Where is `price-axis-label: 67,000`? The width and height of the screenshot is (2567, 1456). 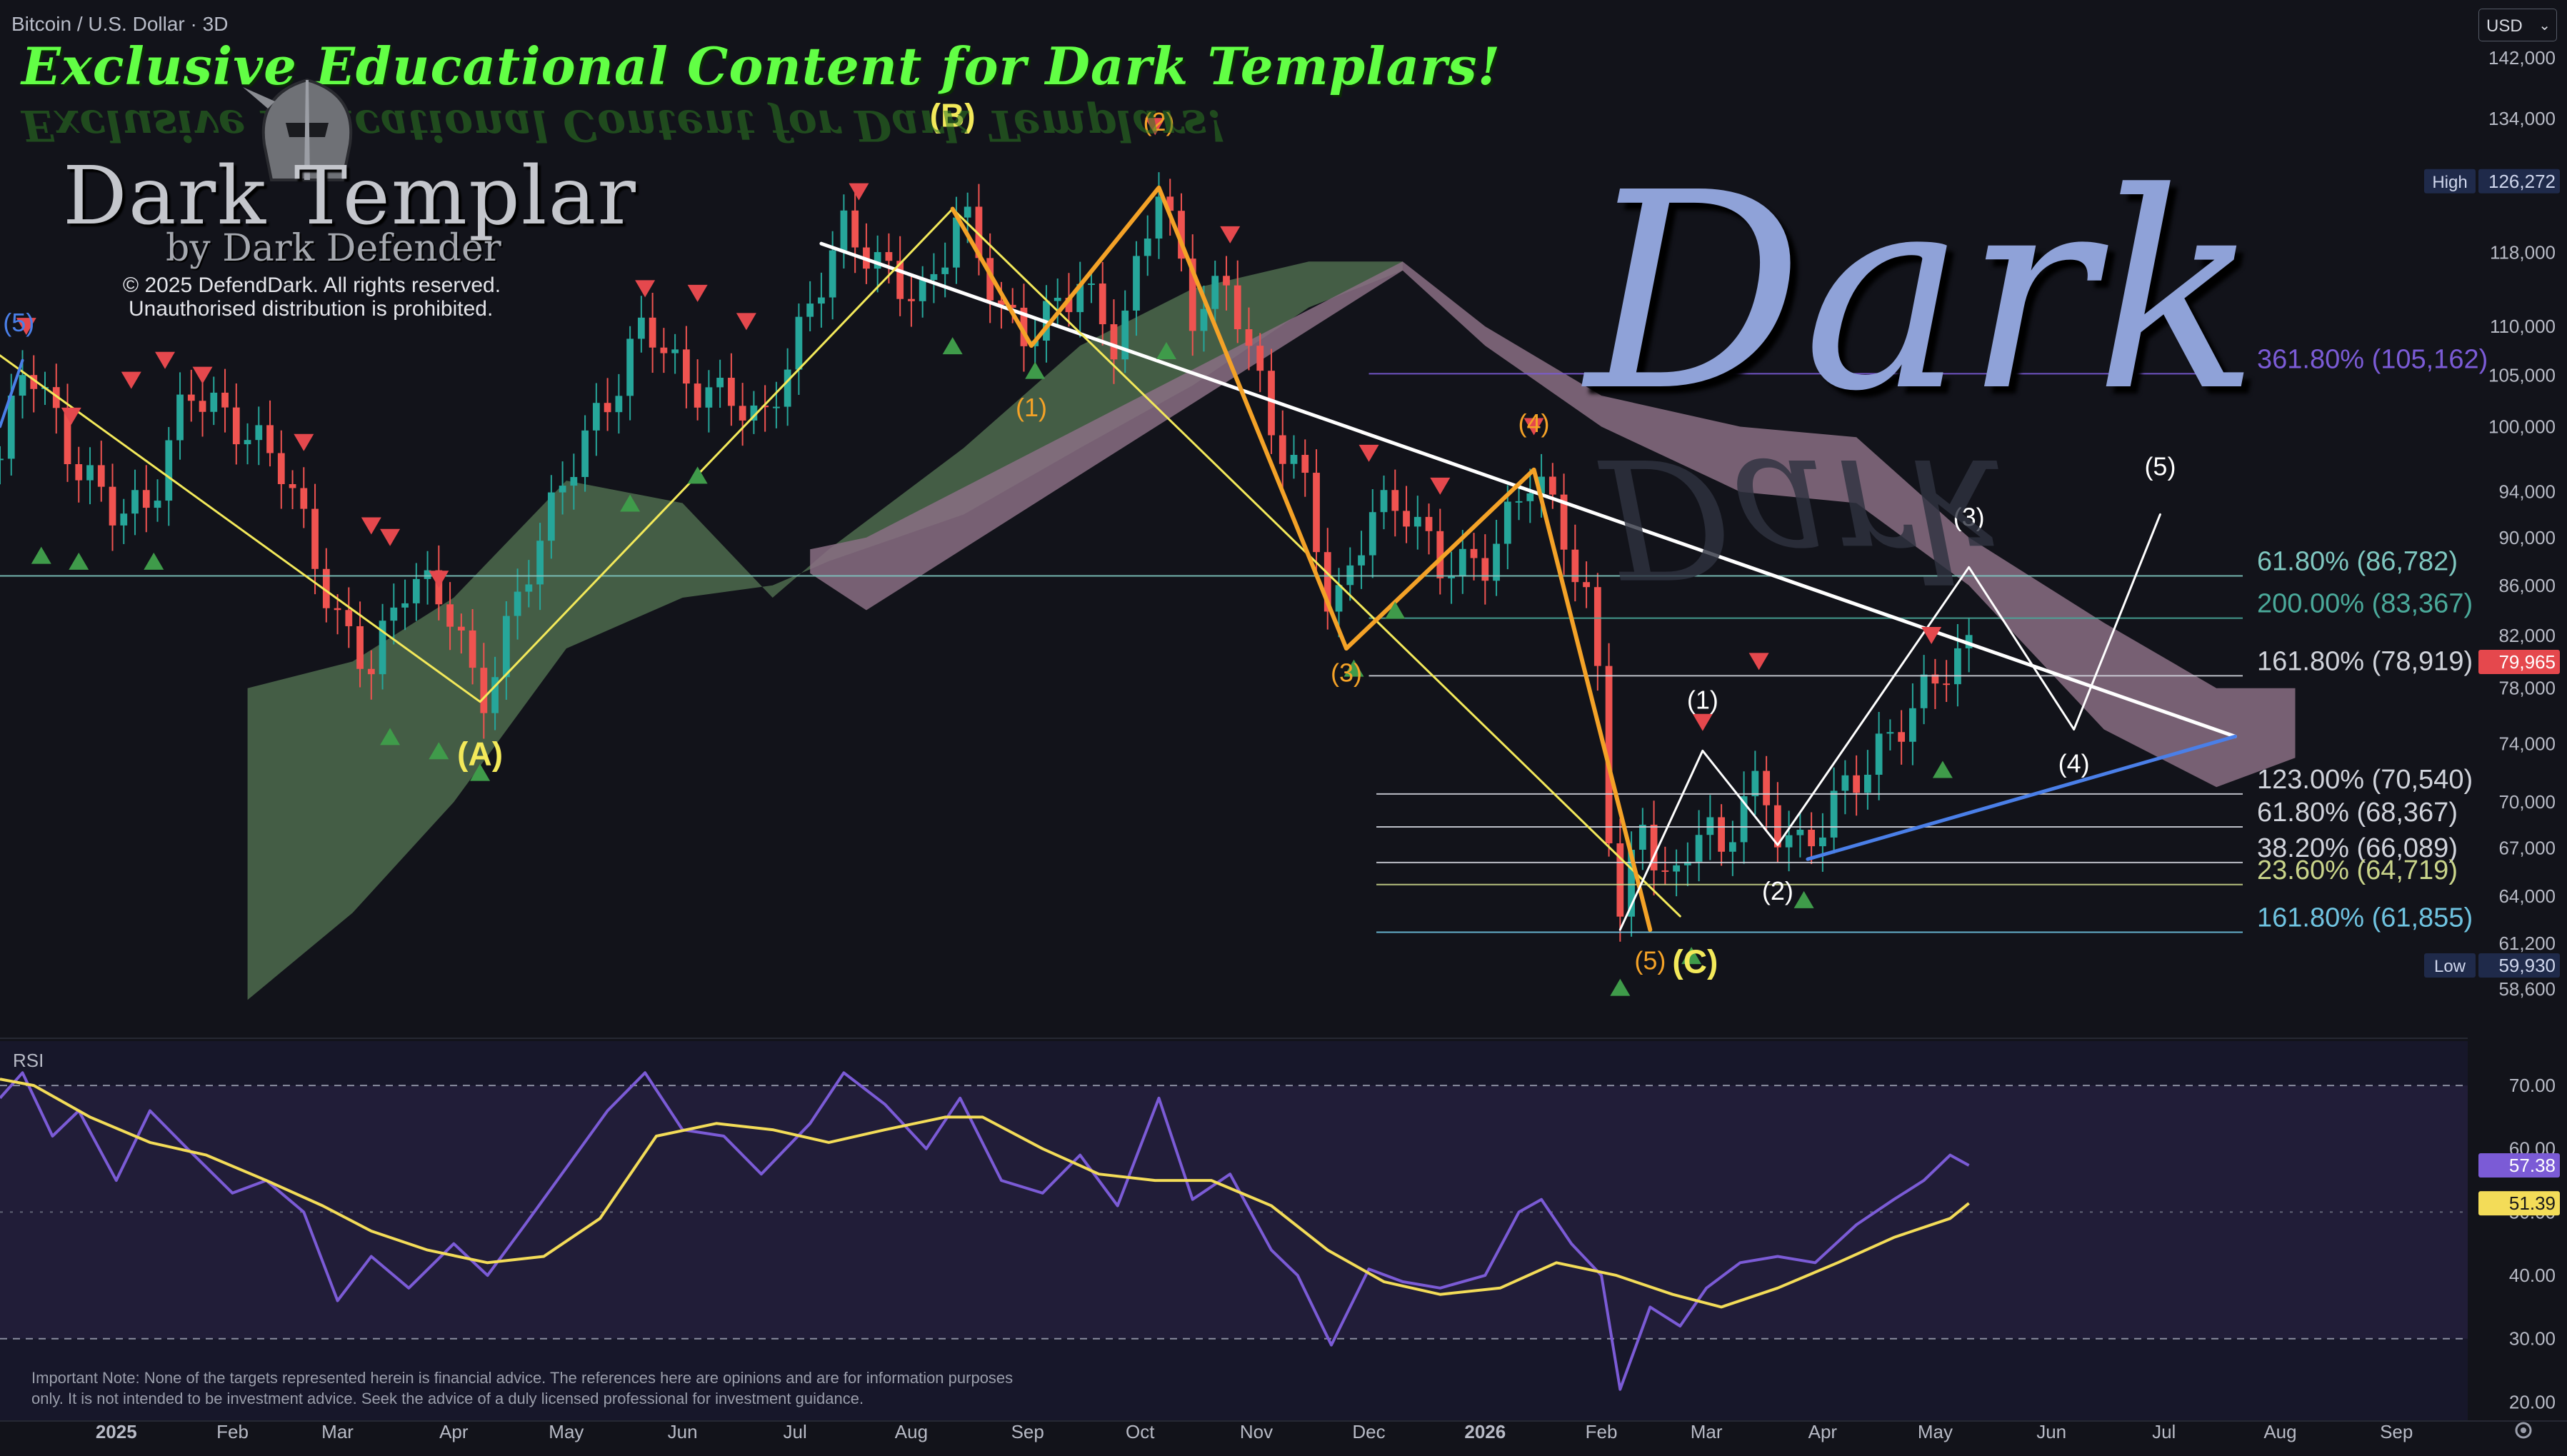
price-axis-label: 67,000 is located at coordinates (2527, 848).